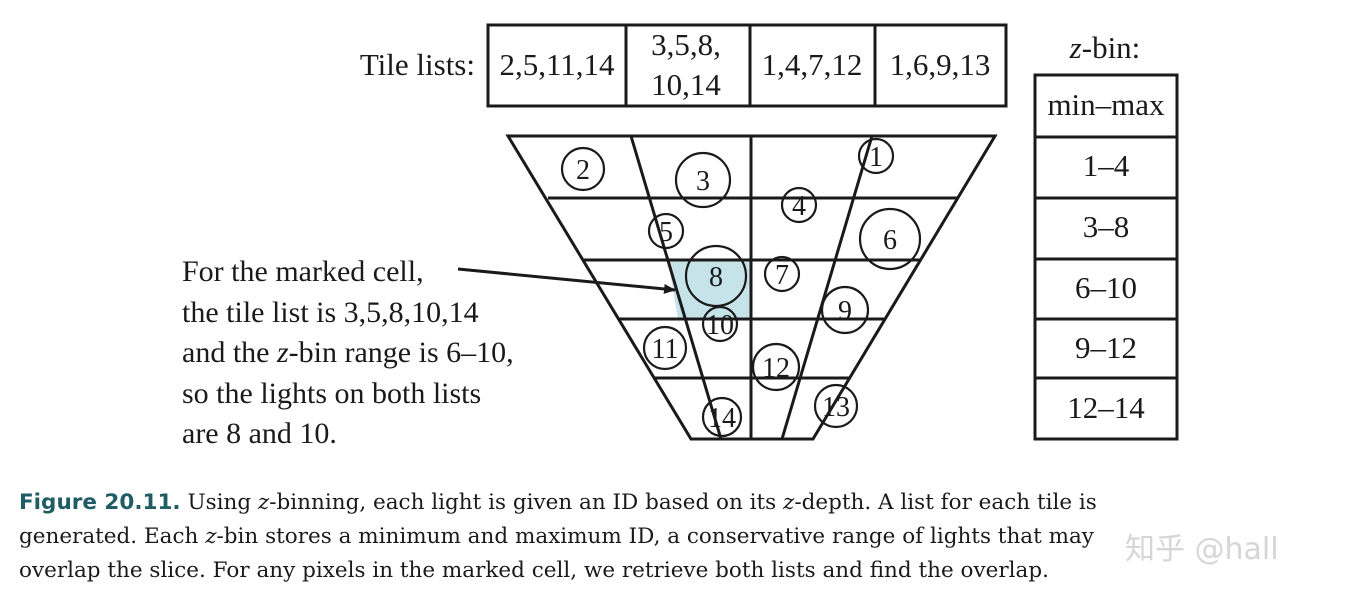 The height and width of the screenshot is (602, 1356). What do you see at coordinates (703, 181) in the screenshot?
I see `light-label-3: 3` at bounding box center [703, 181].